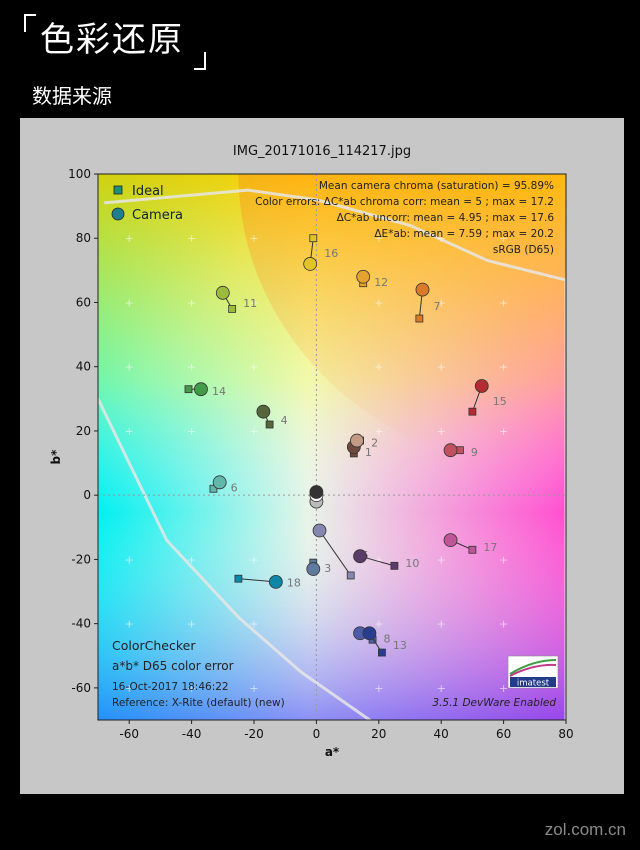 The height and width of the screenshot is (850, 640). Describe the element at coordinates (464, 234) in the screenshot. I see `stats-line: ΔE*ab: mean = 7.59 ; max = 20.2` at that location.